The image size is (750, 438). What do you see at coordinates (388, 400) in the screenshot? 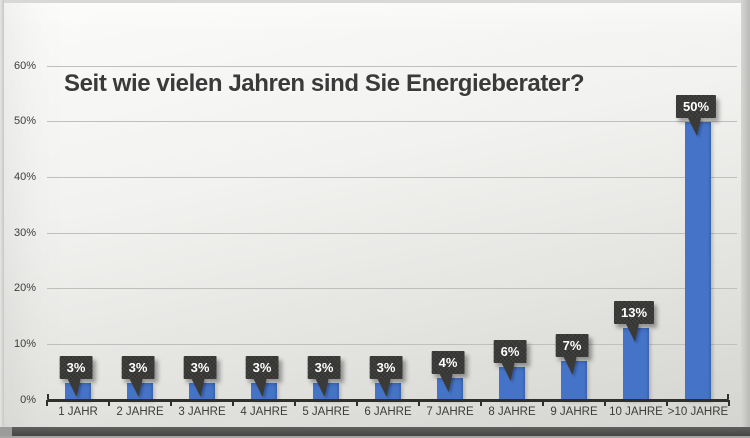
I see `x-axis-line` at bounding box center [388, 400].